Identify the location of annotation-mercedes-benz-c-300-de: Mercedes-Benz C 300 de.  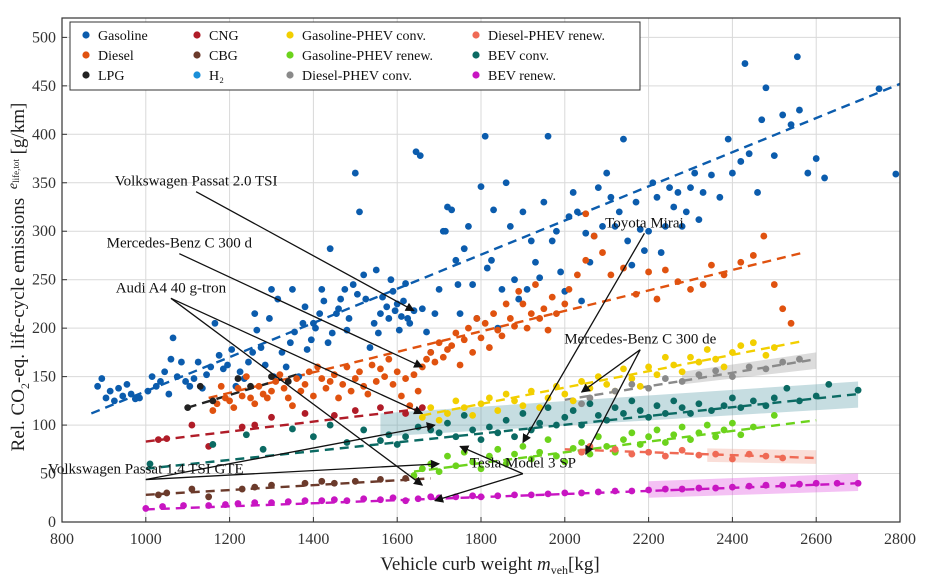
(640, 393).